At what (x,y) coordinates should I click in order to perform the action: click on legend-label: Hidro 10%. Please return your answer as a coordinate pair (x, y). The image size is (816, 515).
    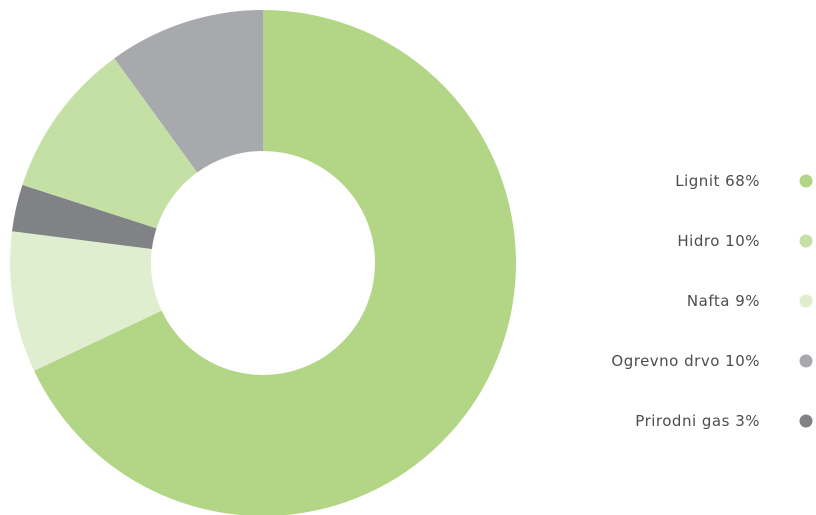
    Looking at the image, I should click on (718, 241).